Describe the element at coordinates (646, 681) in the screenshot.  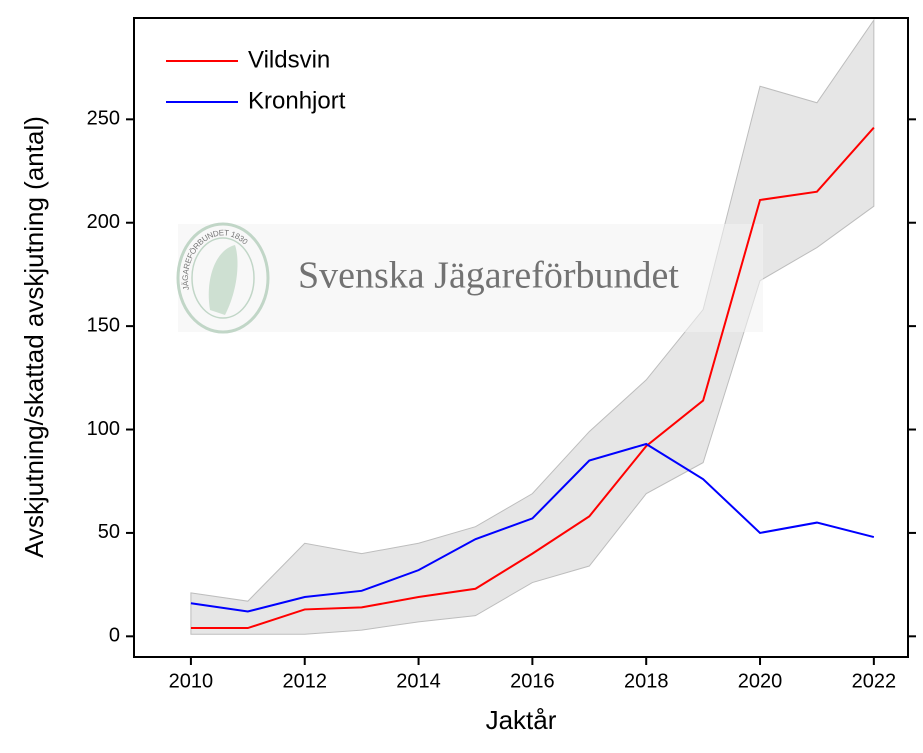
I see `x-tick-label: 2018` at that location.